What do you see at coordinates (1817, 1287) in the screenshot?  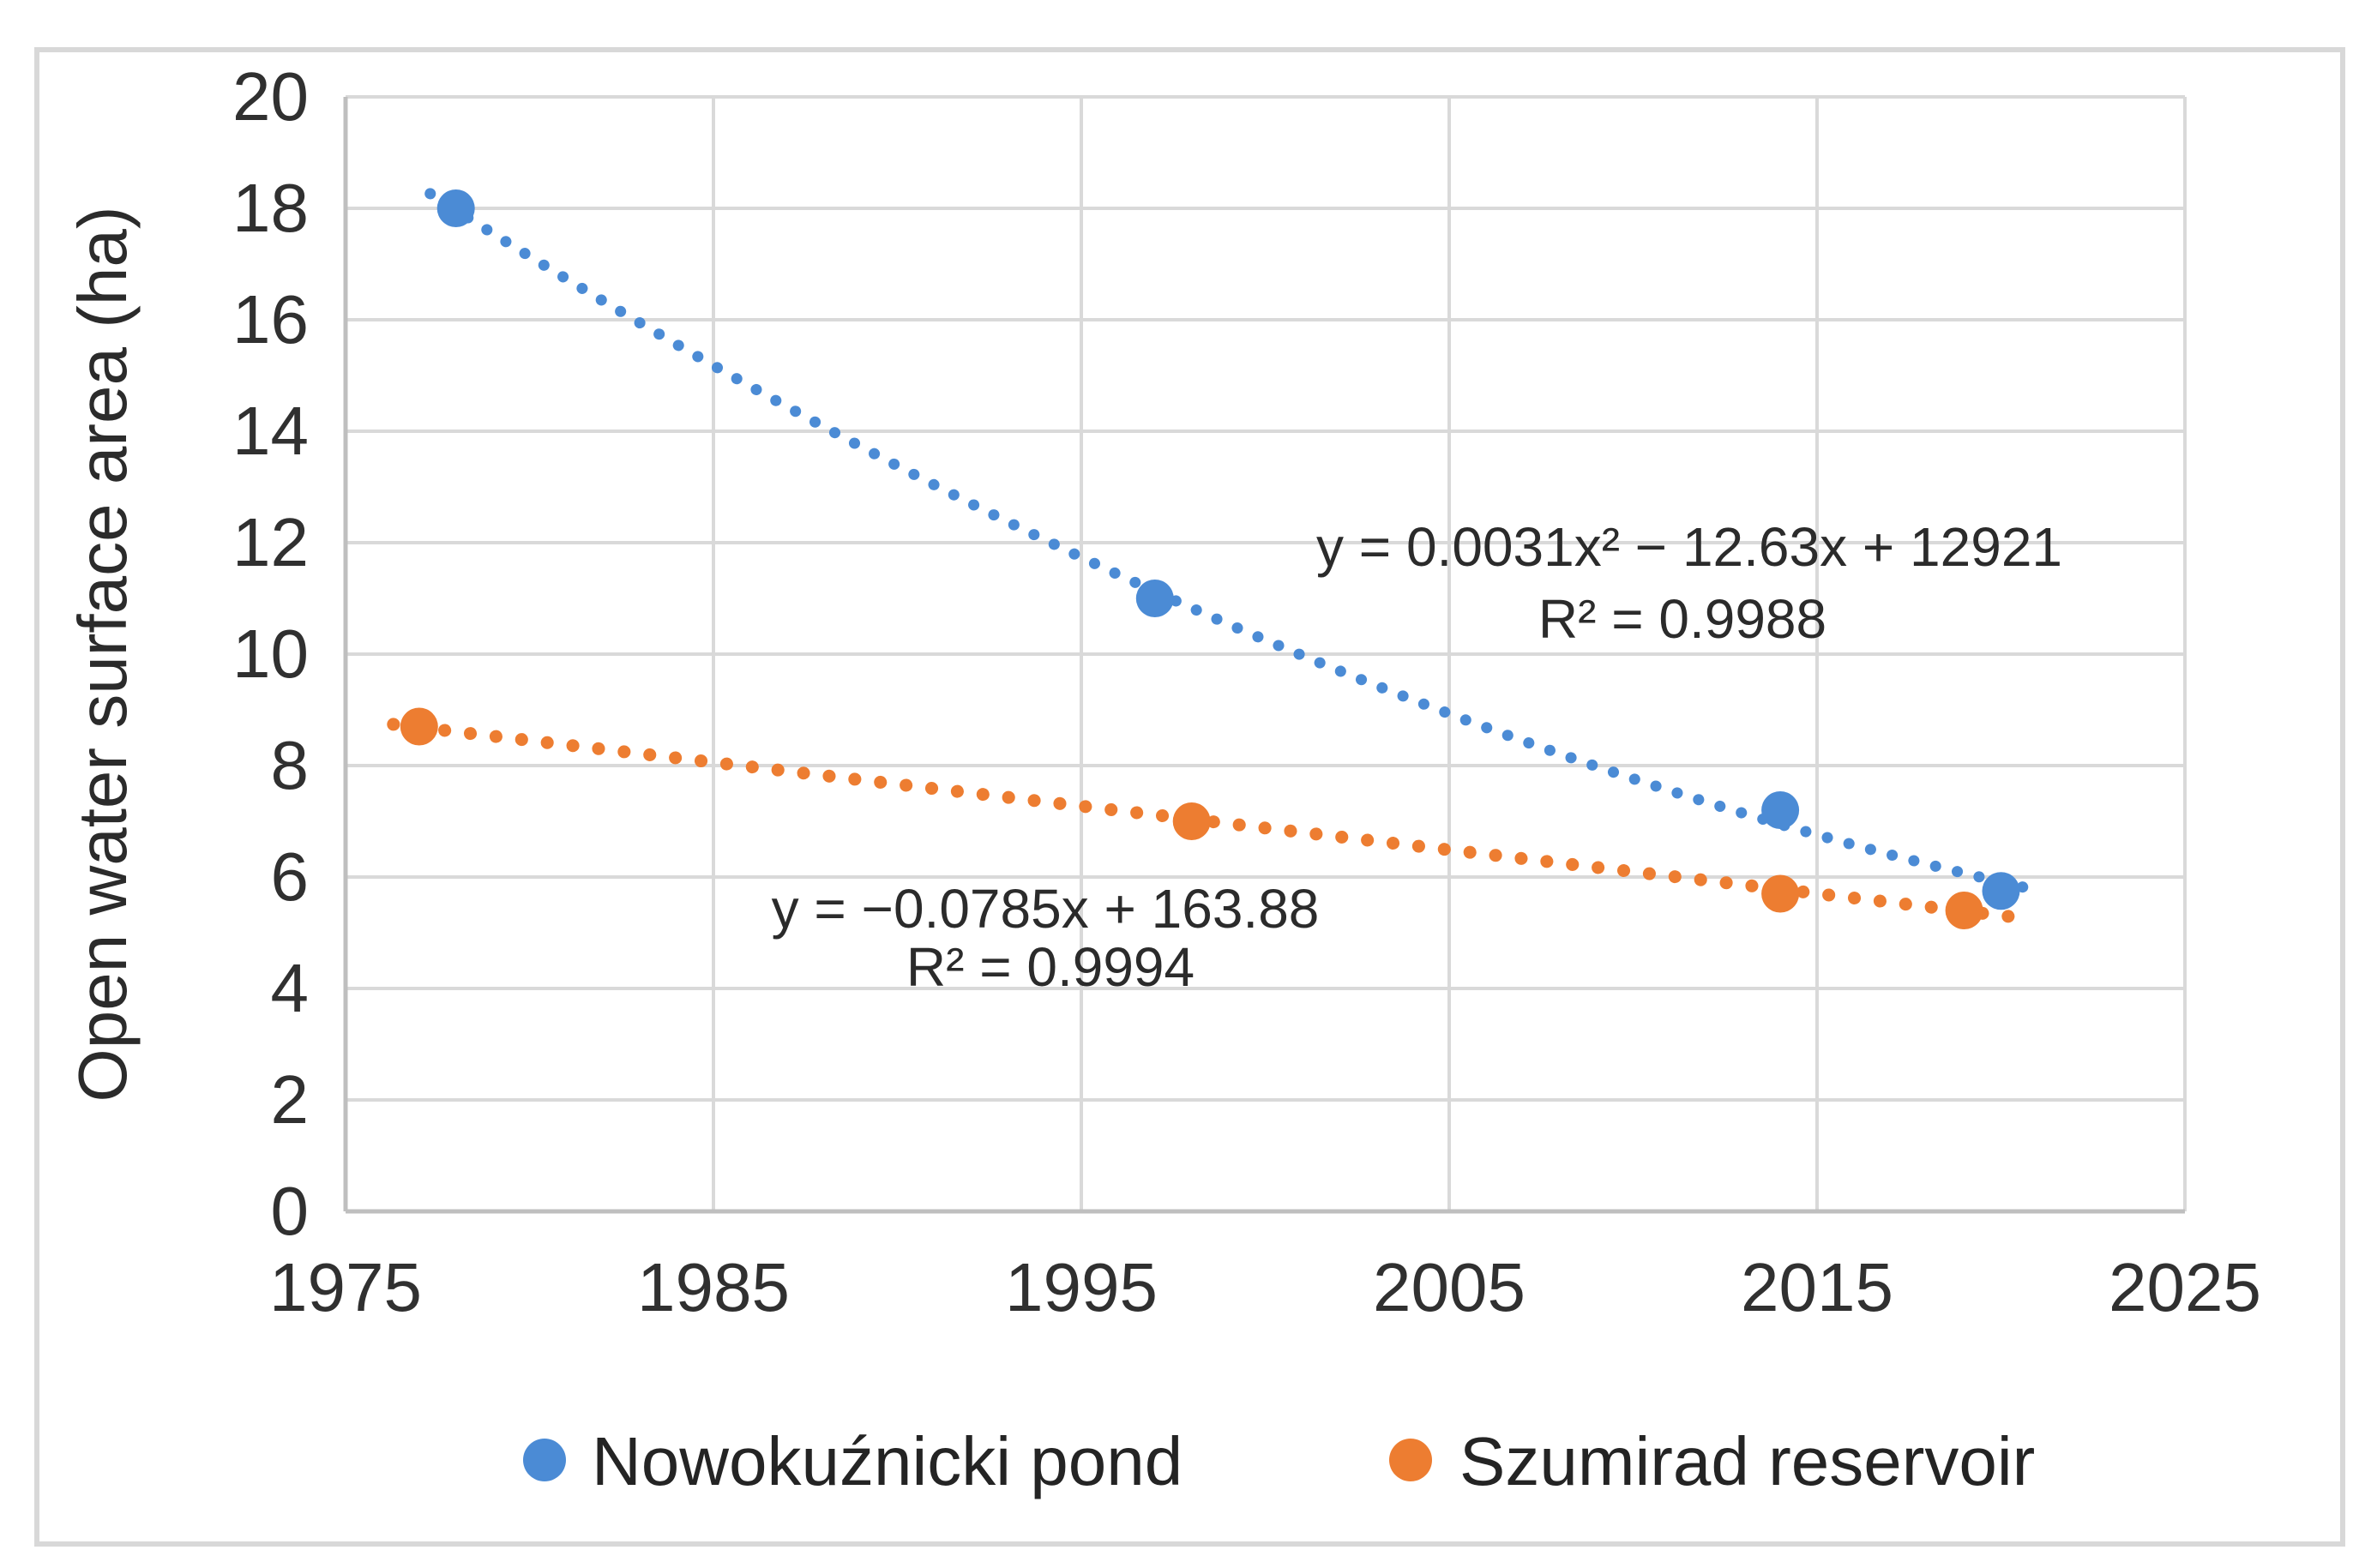 I see `x-tick-label: 2015` at bounding box center [1817, 1287].